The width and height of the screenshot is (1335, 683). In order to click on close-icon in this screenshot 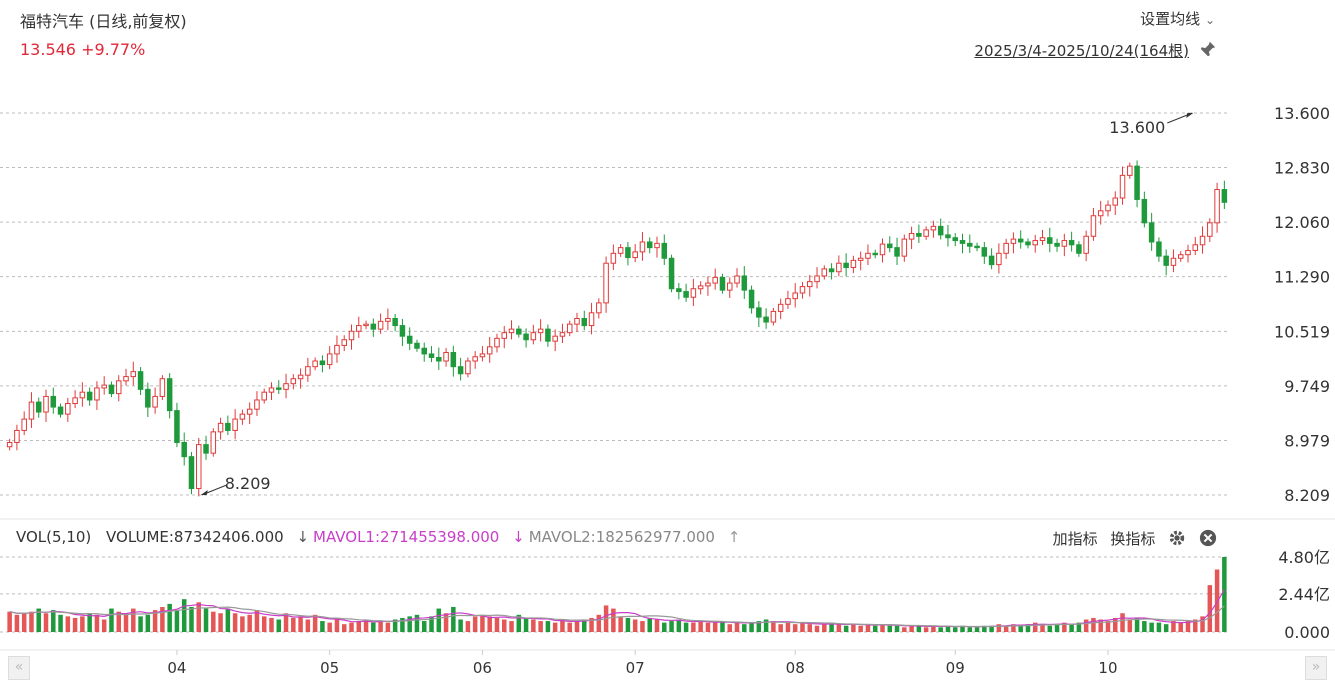, I will do `click(1208, 538)`.